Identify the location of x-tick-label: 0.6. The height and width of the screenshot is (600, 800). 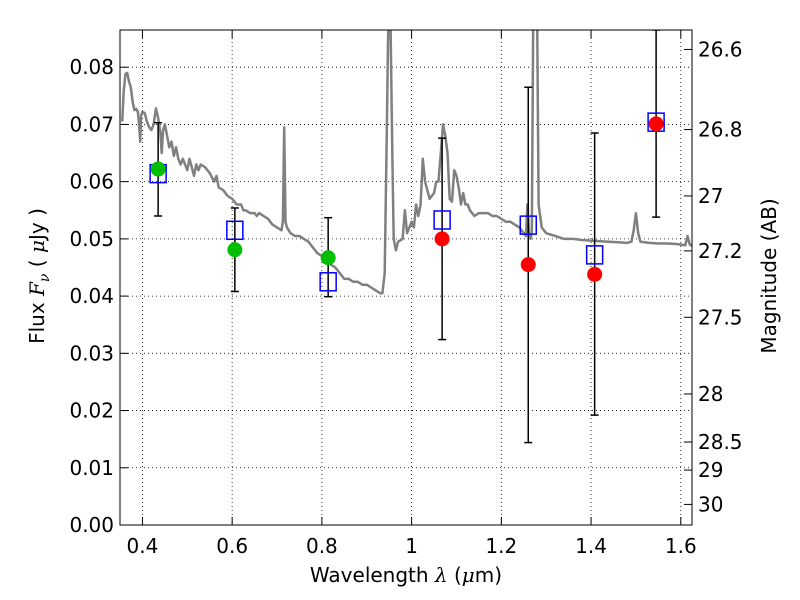
(232, 546).